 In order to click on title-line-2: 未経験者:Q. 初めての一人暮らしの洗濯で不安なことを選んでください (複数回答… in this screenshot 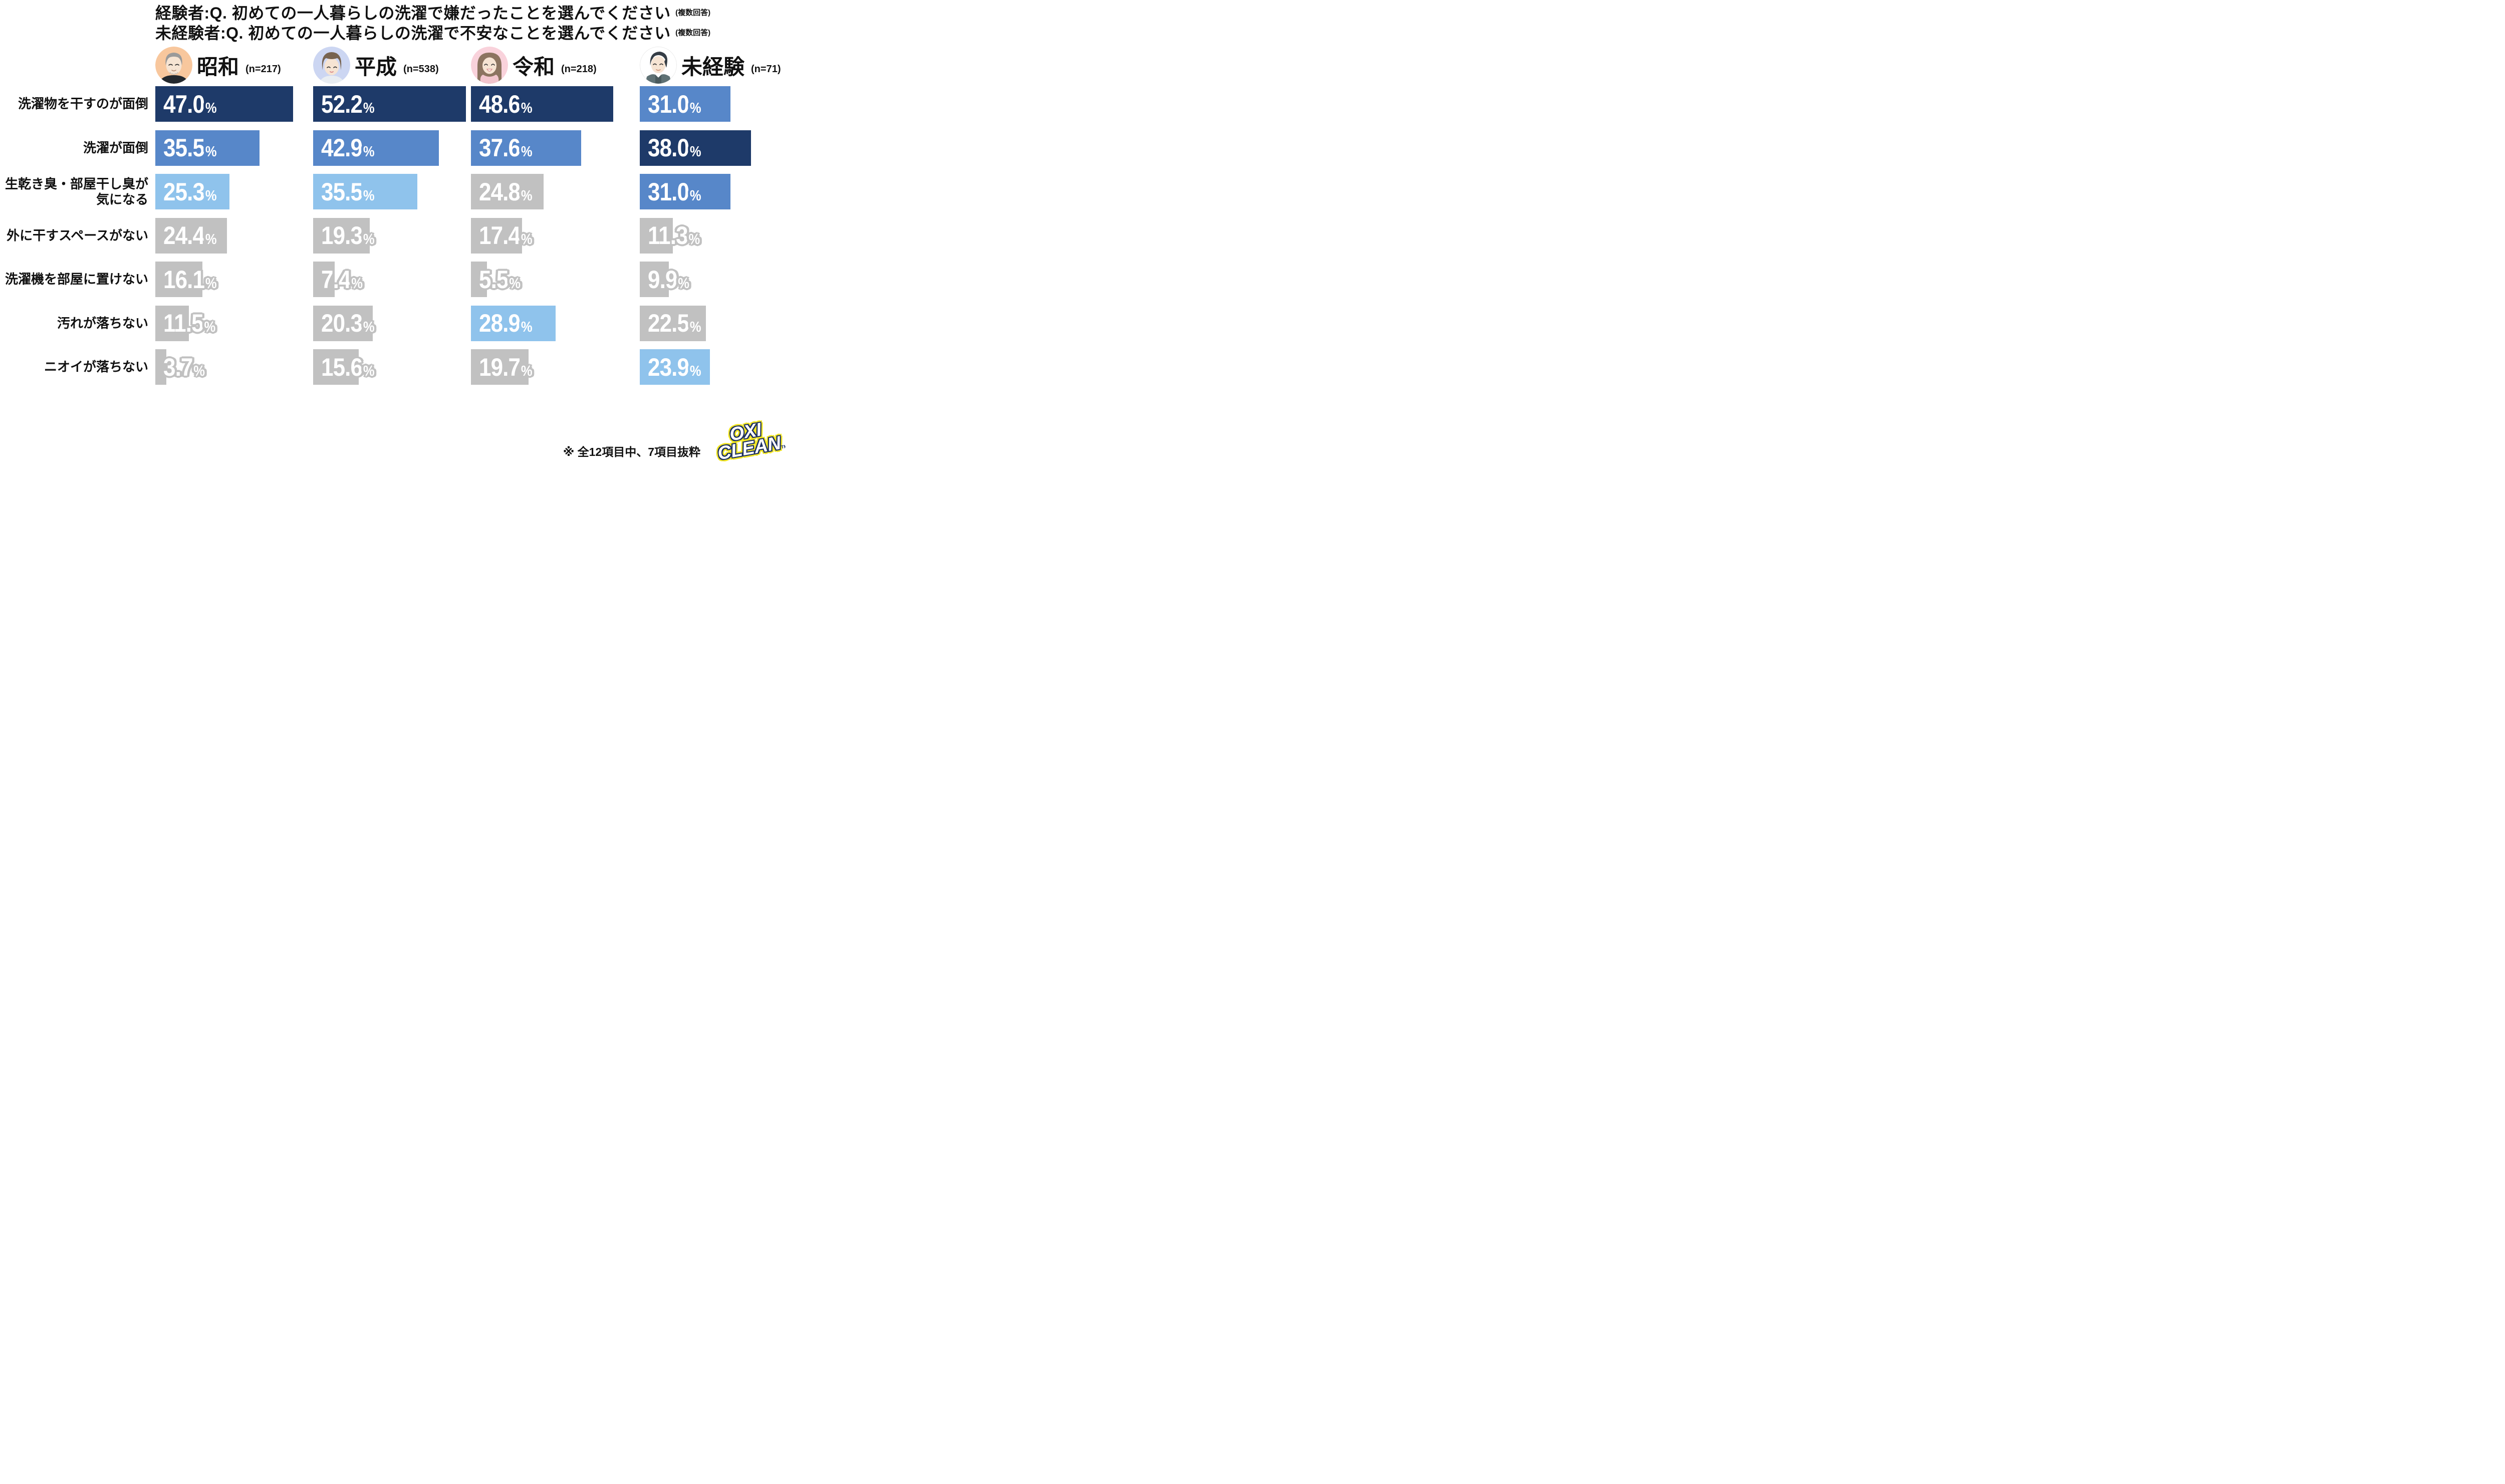, I will do `click(432, 33)`.